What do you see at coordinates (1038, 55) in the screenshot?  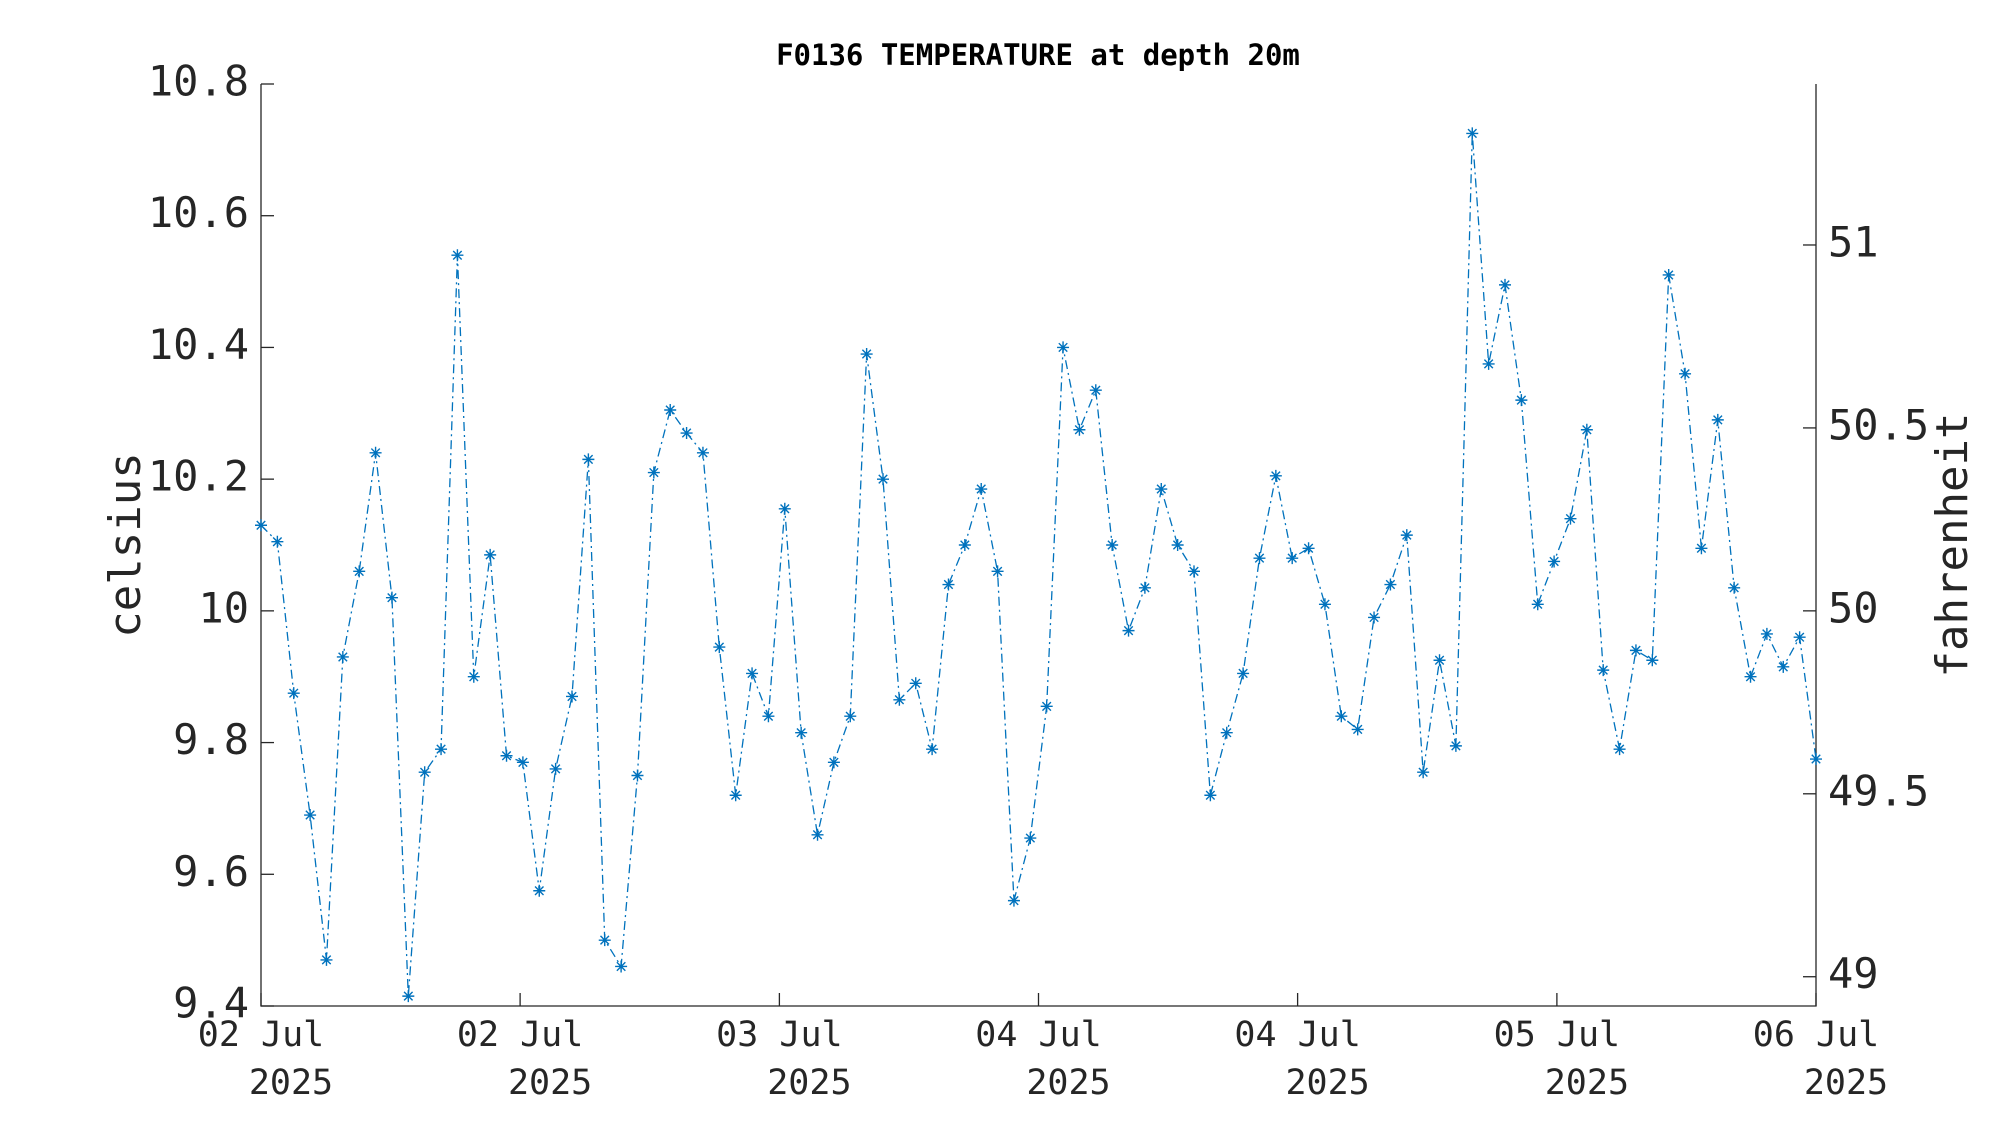 I see `chart-title: F0136 TEMPERATURE at depth 20m` at bounding box center [1038, 55].